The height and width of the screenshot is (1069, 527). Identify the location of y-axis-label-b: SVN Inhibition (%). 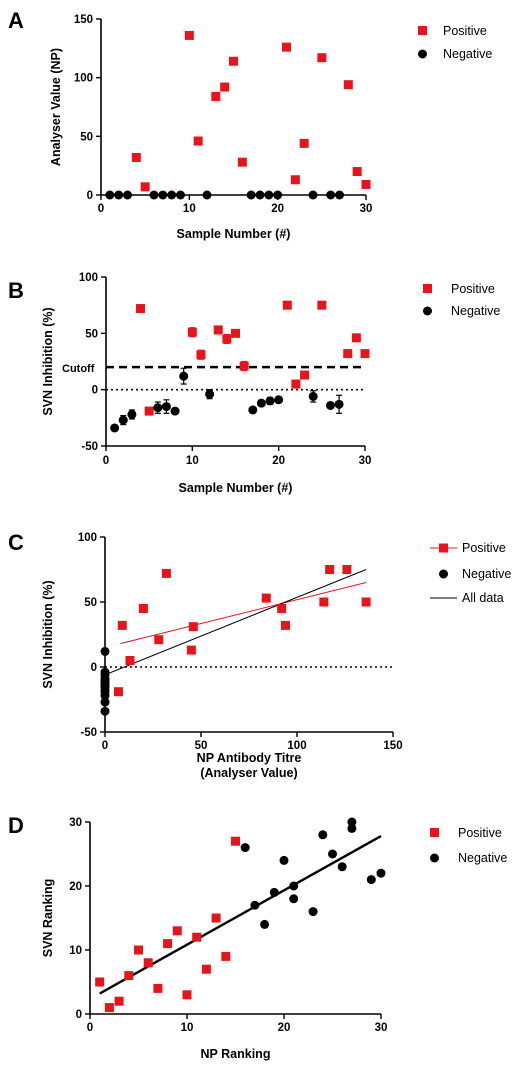
(48, 361).